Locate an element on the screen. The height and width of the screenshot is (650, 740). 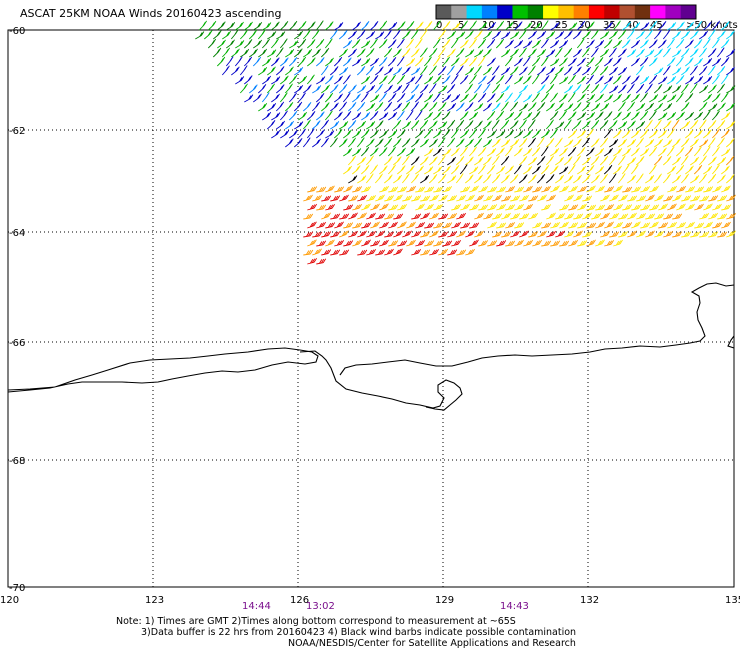
legend-tick: 40 is located at coordinates (632, 25).